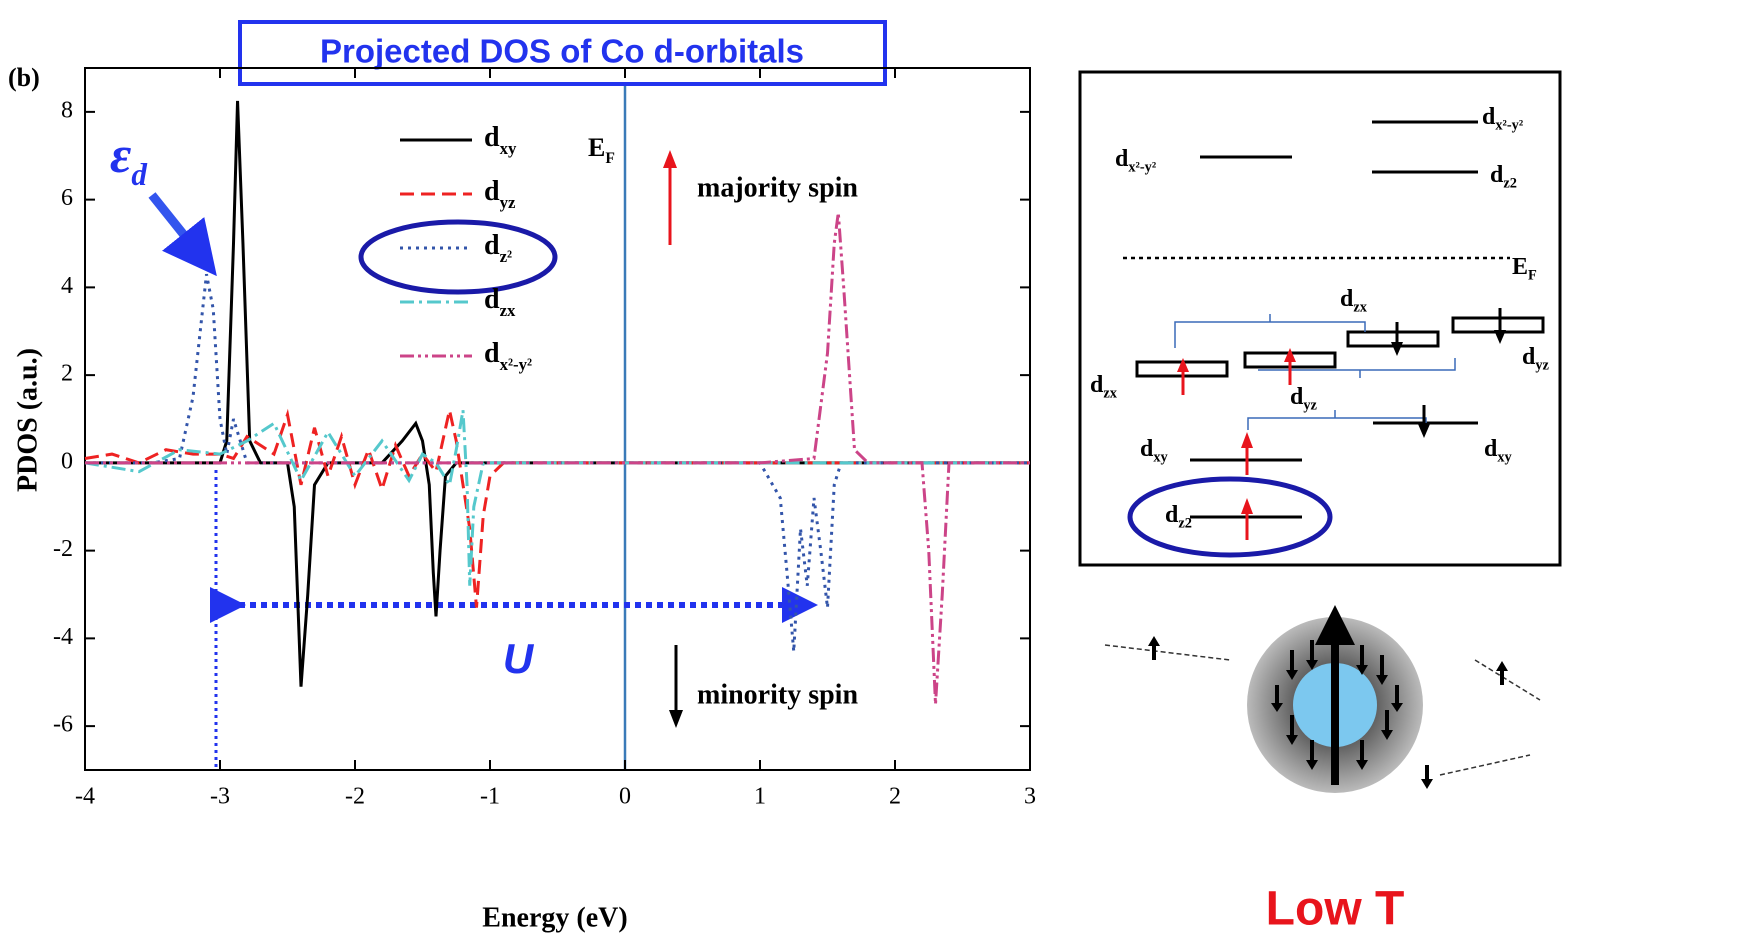 The height and width of the screenshot is (943, 1748). What do you see at coordinates (1335, 909) in the screenshot?
I see `caption: Low T` at bounding box center [1335, 909].